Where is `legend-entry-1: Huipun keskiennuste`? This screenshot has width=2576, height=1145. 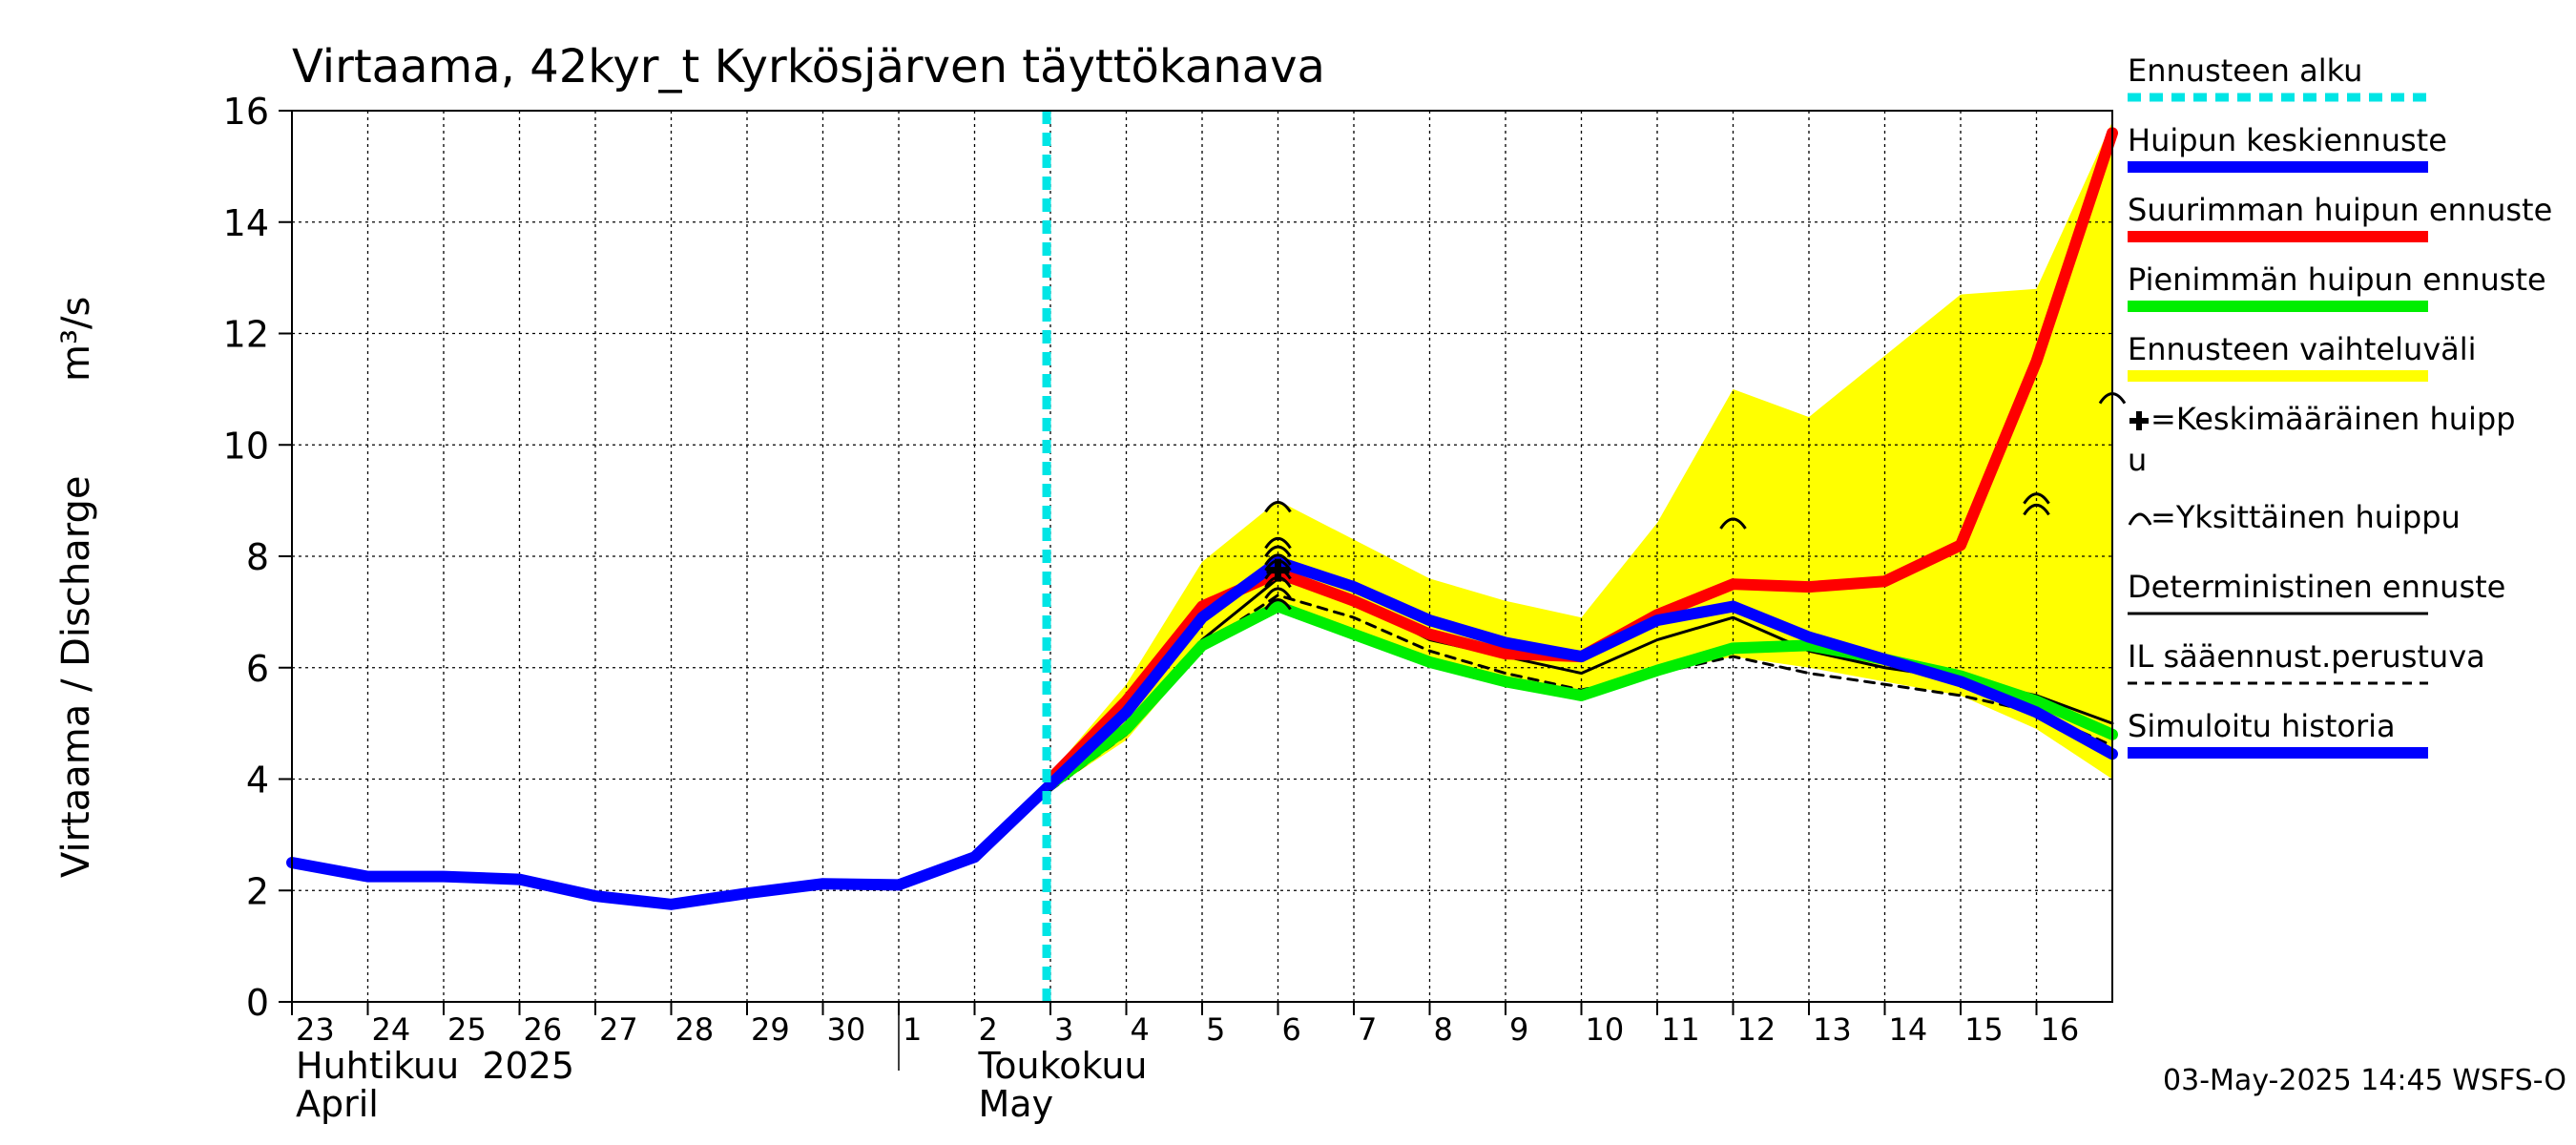
legend-entry-1: Huipun keskiennuste is located at coordinates (2287, 147).